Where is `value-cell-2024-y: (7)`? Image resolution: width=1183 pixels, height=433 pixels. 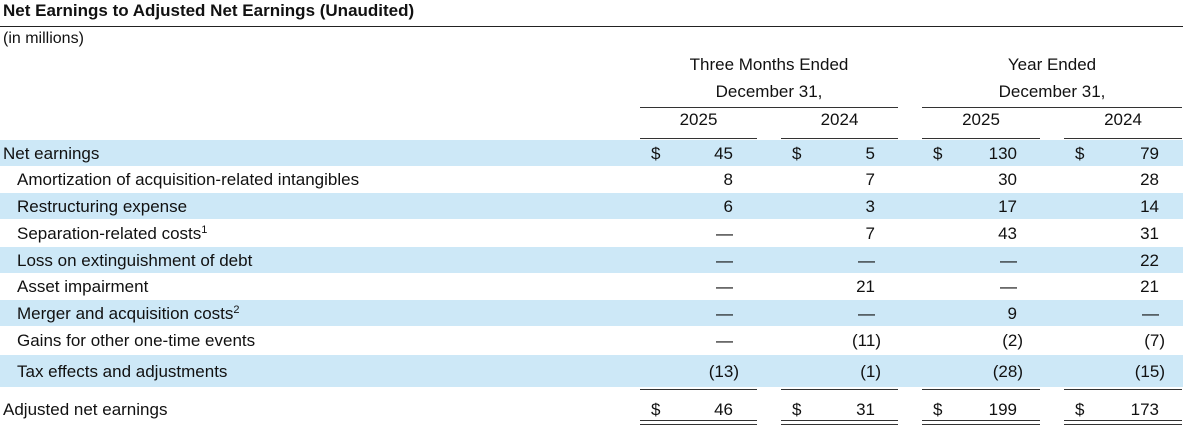
value-cell-2024-y: (7) is located at coordinates (1154, 340).